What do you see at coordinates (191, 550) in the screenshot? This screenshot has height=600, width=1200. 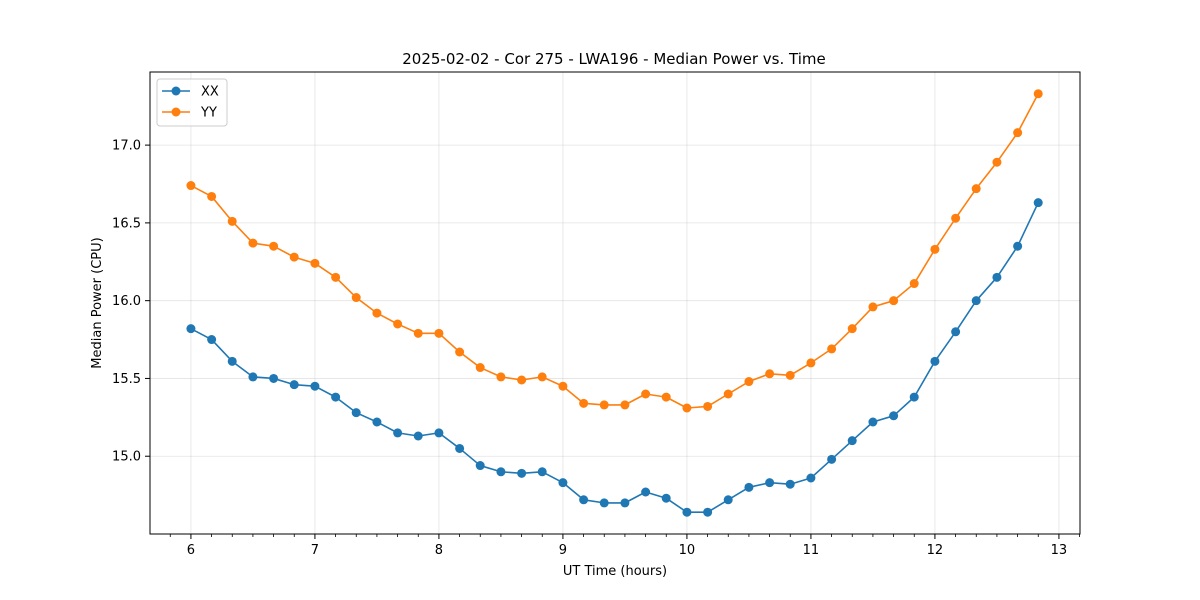 I see `x-tick-label: 6` at bounding box center [191, 550].